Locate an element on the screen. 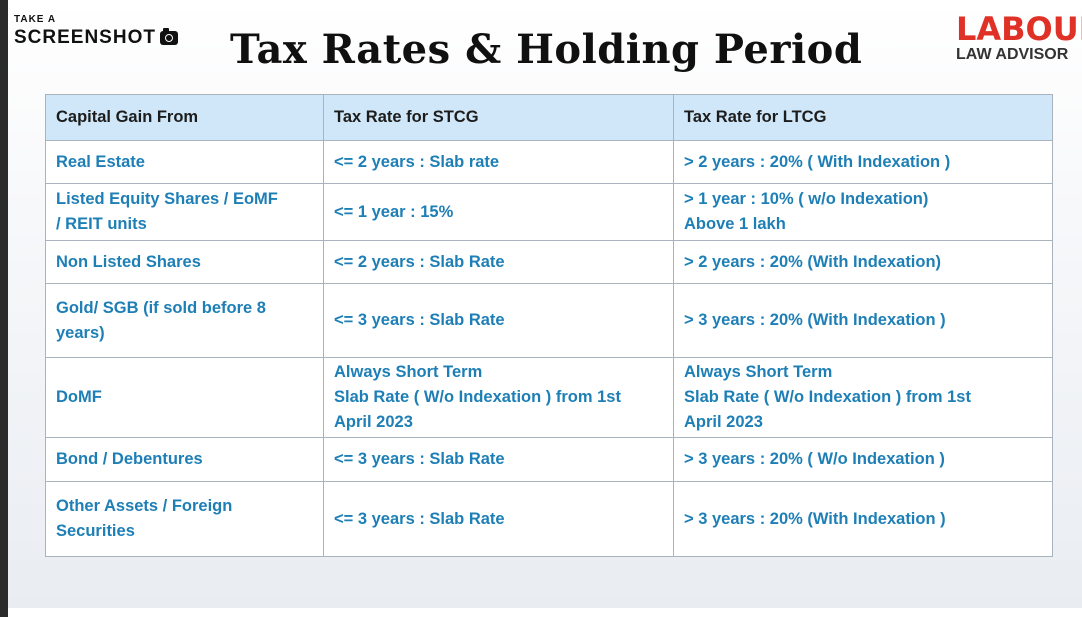  watermark-line2: SCREENSHOT is located at coordinates (85, 37).